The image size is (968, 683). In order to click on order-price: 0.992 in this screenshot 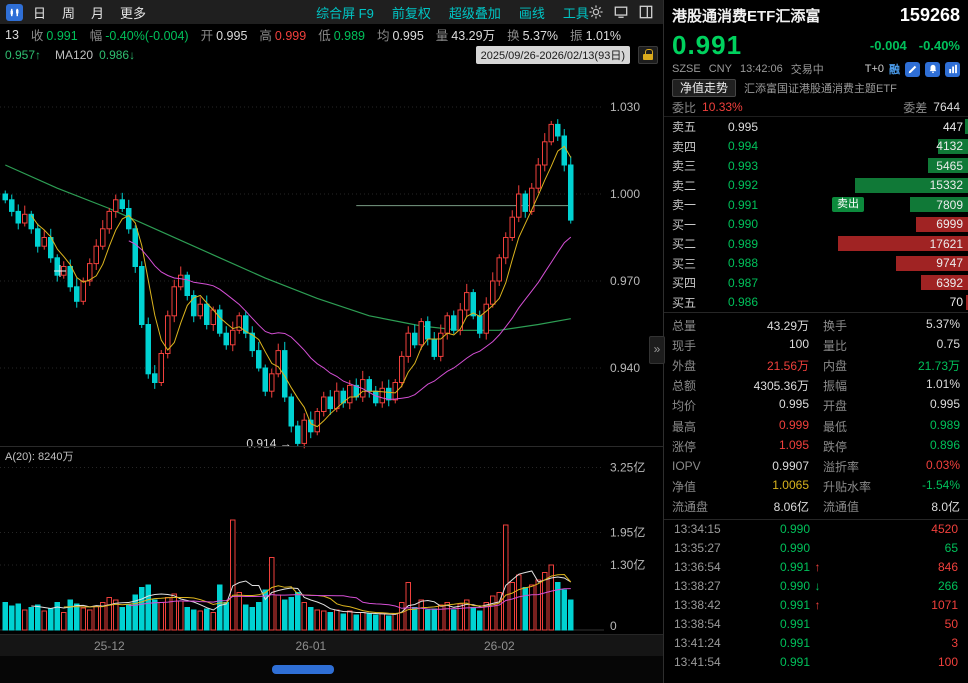, I will do `click(742, 185)`.